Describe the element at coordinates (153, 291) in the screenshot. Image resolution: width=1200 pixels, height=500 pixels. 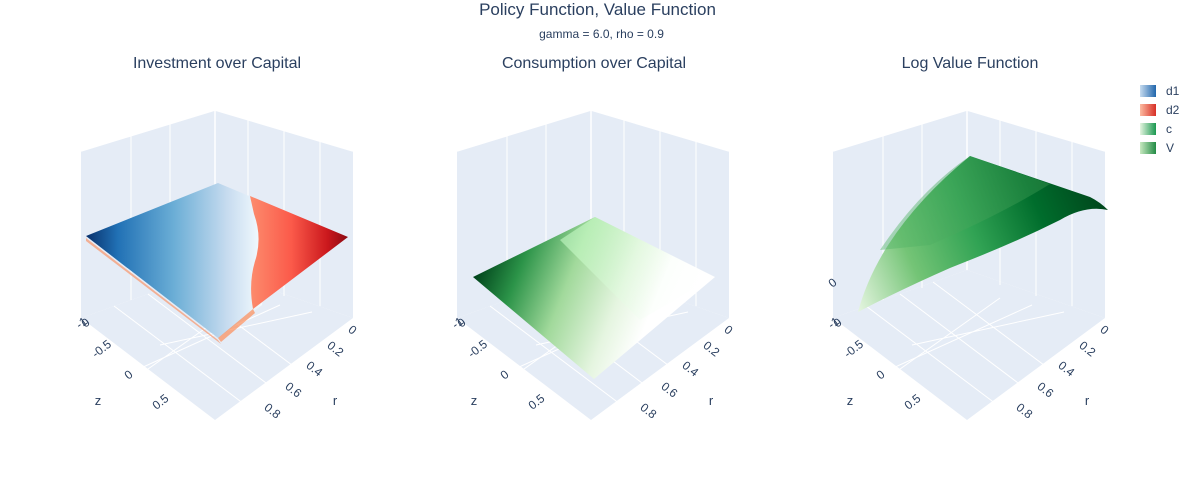
I see `surface-d1-underside` at that location.